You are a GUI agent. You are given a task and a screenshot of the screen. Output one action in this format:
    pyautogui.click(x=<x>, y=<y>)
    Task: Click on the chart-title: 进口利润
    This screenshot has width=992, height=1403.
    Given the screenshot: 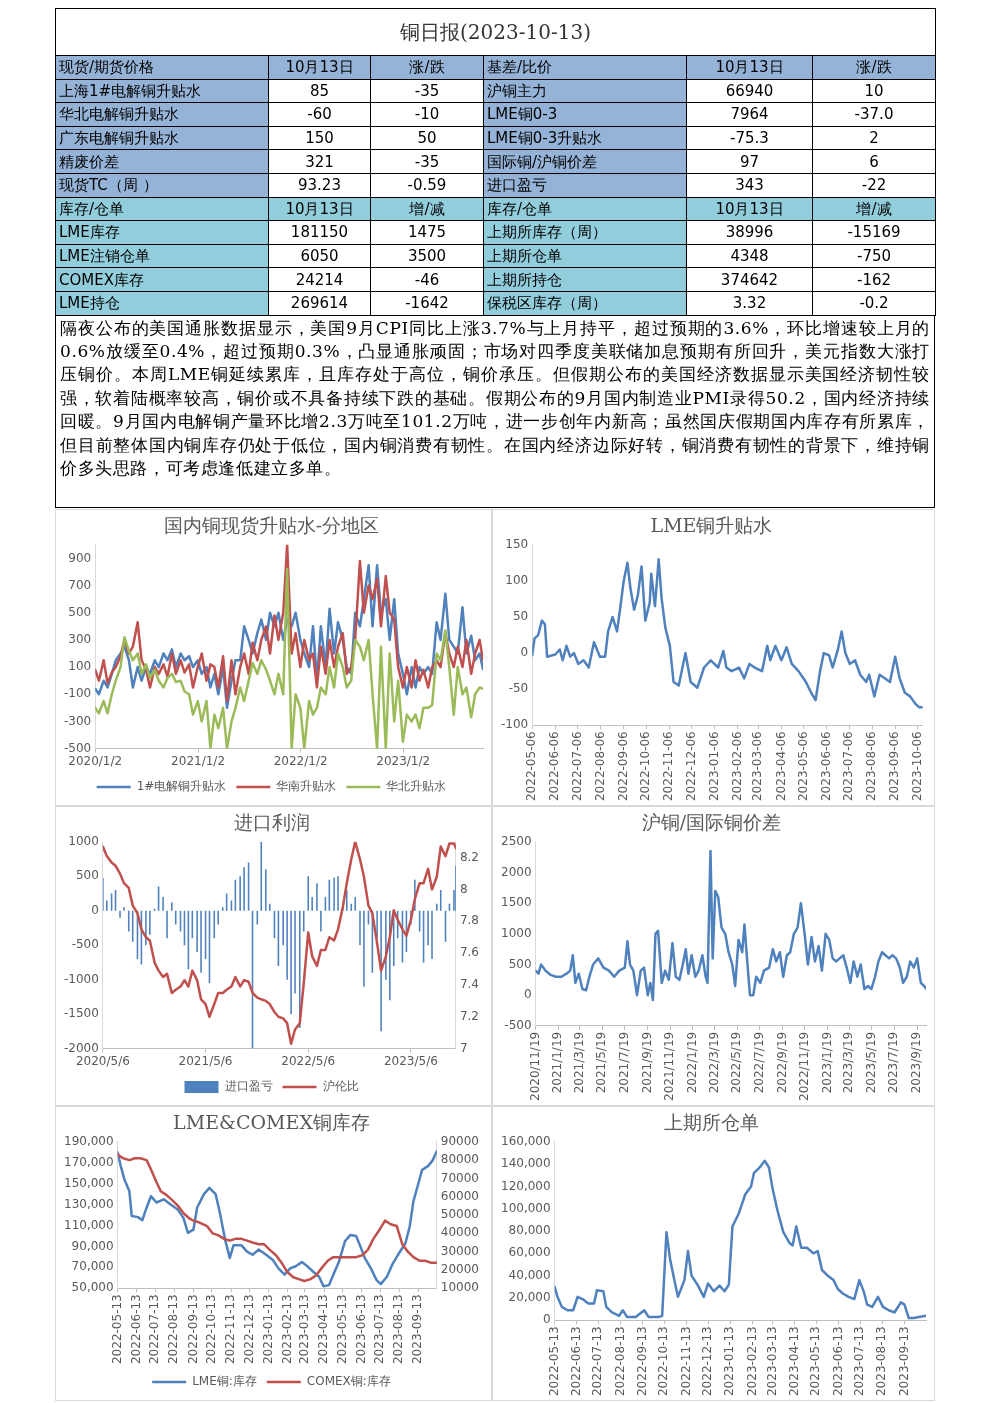 What is the action you would take?
    pyautogui.click(x=271, y=821)
    